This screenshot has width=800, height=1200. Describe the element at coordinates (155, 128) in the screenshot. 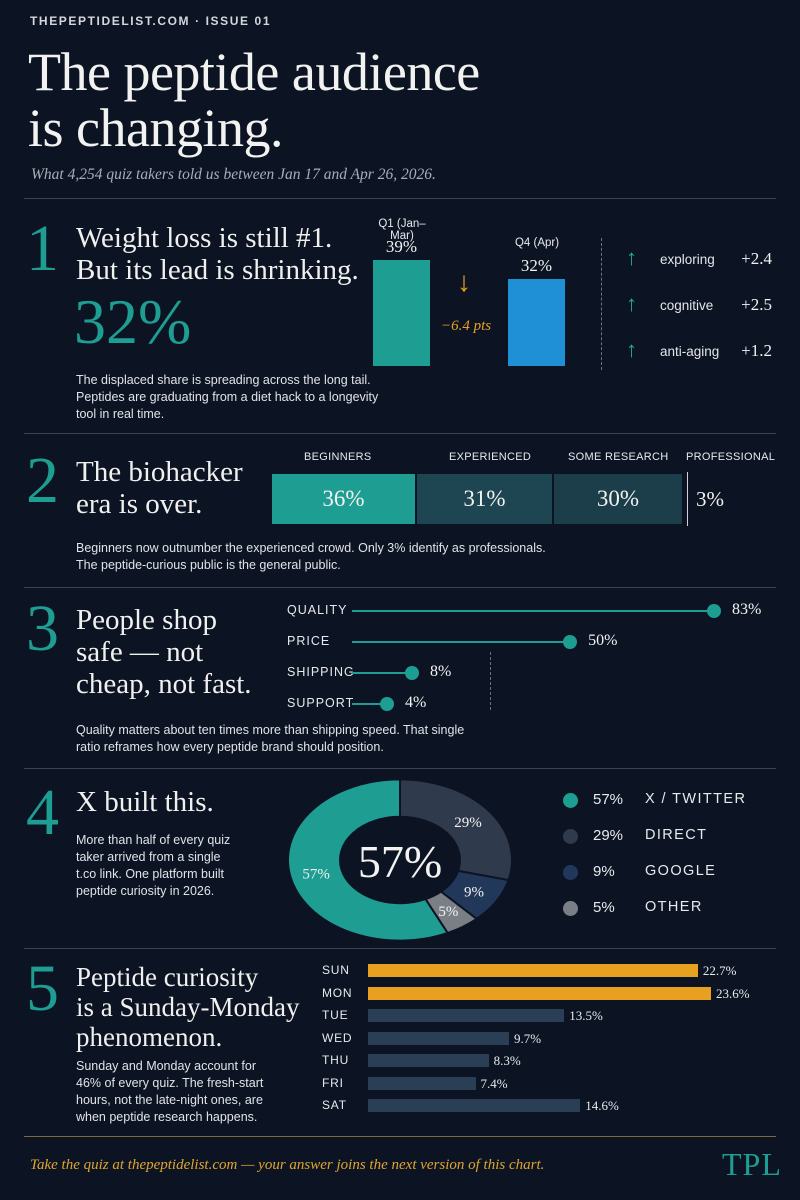

I see `headline-line-2: is changing.` at that location.